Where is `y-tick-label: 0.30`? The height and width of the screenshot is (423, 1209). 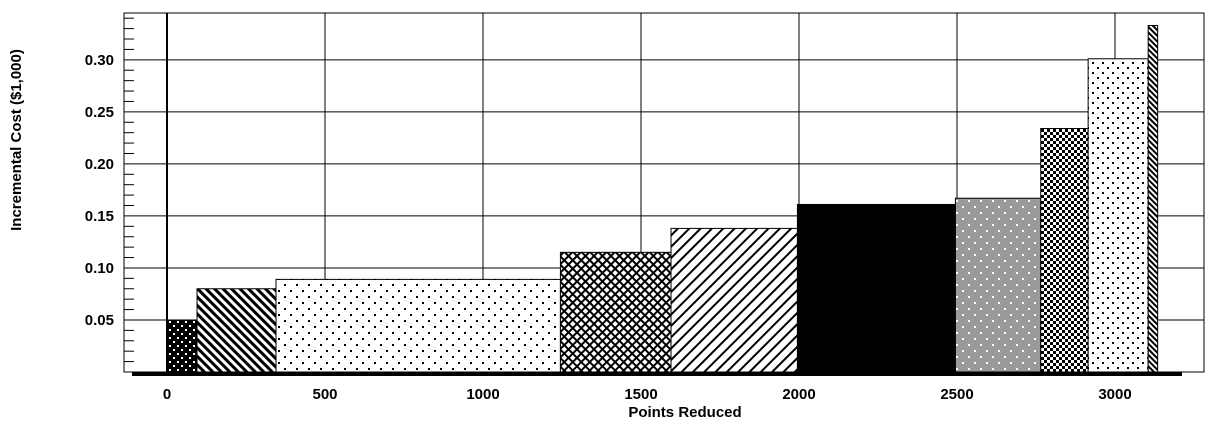
y-tick-label: 0.30 is located at coordinates (99, 60).